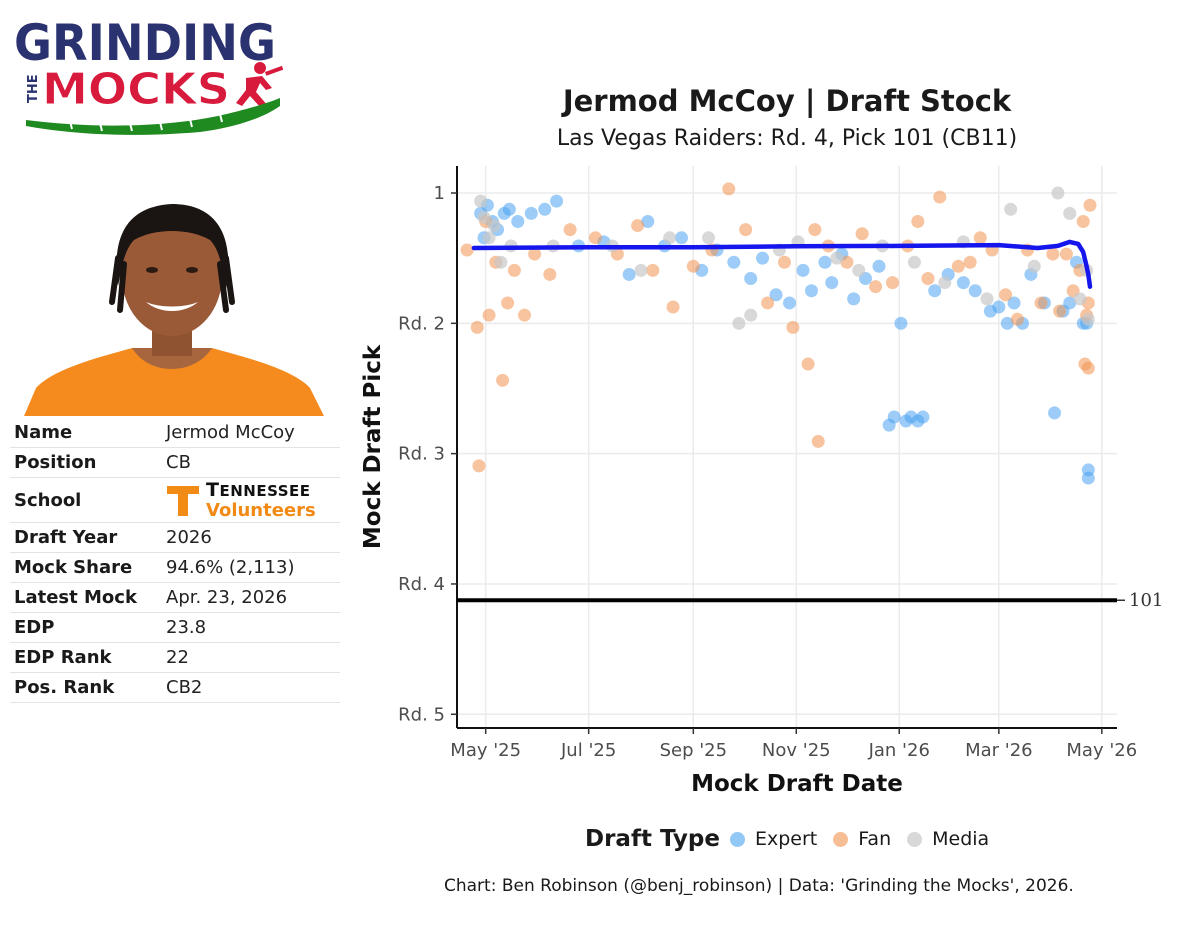  I want to click on x-tick-label: Mar '26, so click(999, 750).